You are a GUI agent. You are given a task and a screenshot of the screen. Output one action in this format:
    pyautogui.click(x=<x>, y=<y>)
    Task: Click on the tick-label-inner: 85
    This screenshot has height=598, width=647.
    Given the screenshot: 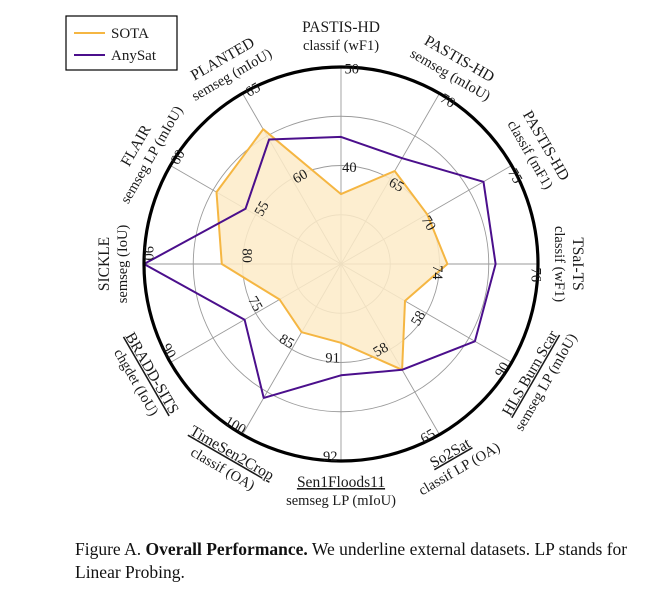 What is the action you would take?
    pyautogui.click(x=286, y=341)
    